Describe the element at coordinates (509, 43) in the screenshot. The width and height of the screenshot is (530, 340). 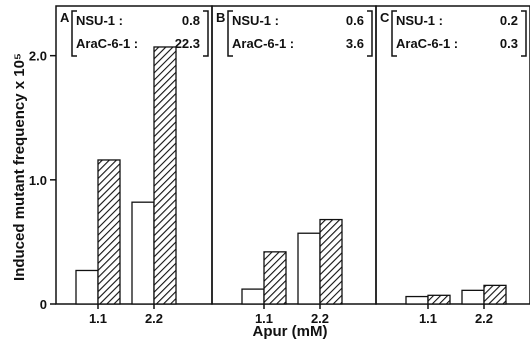
I see `legend-value: 0.3` at that location.